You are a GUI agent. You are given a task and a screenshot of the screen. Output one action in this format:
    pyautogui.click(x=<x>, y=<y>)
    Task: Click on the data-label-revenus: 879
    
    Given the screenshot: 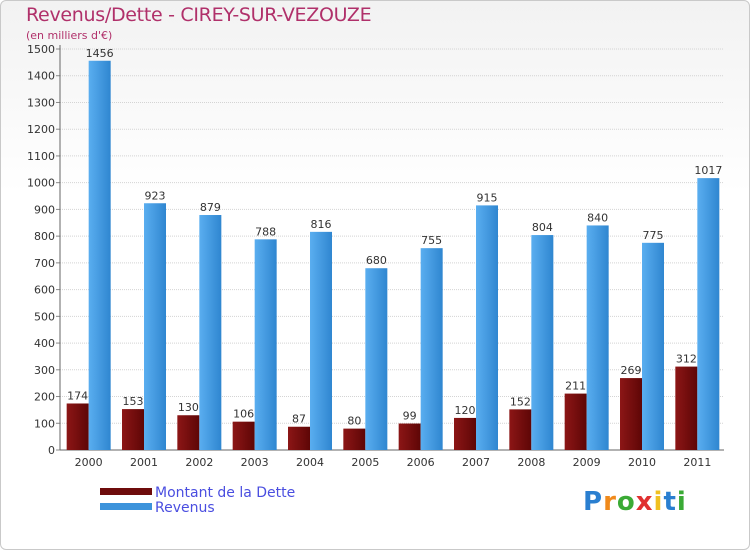 What is the action you would take?
    pyautogui.click(x=210, y=207)
    